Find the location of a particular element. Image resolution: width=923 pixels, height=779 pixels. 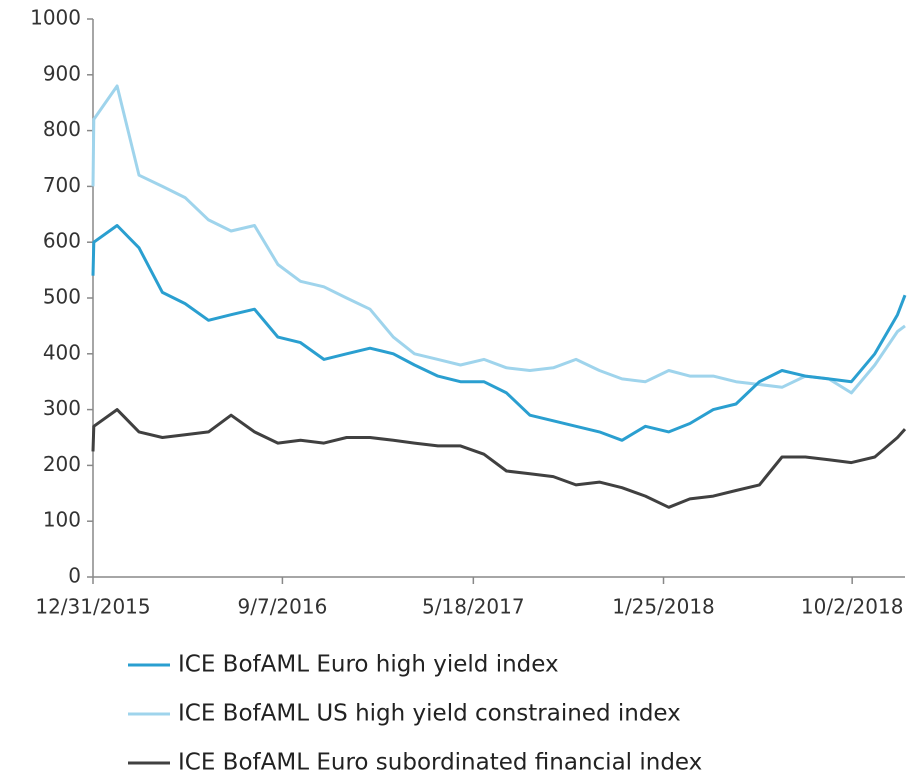

y-tick-label: 300 is located at coordinates (62, 408).